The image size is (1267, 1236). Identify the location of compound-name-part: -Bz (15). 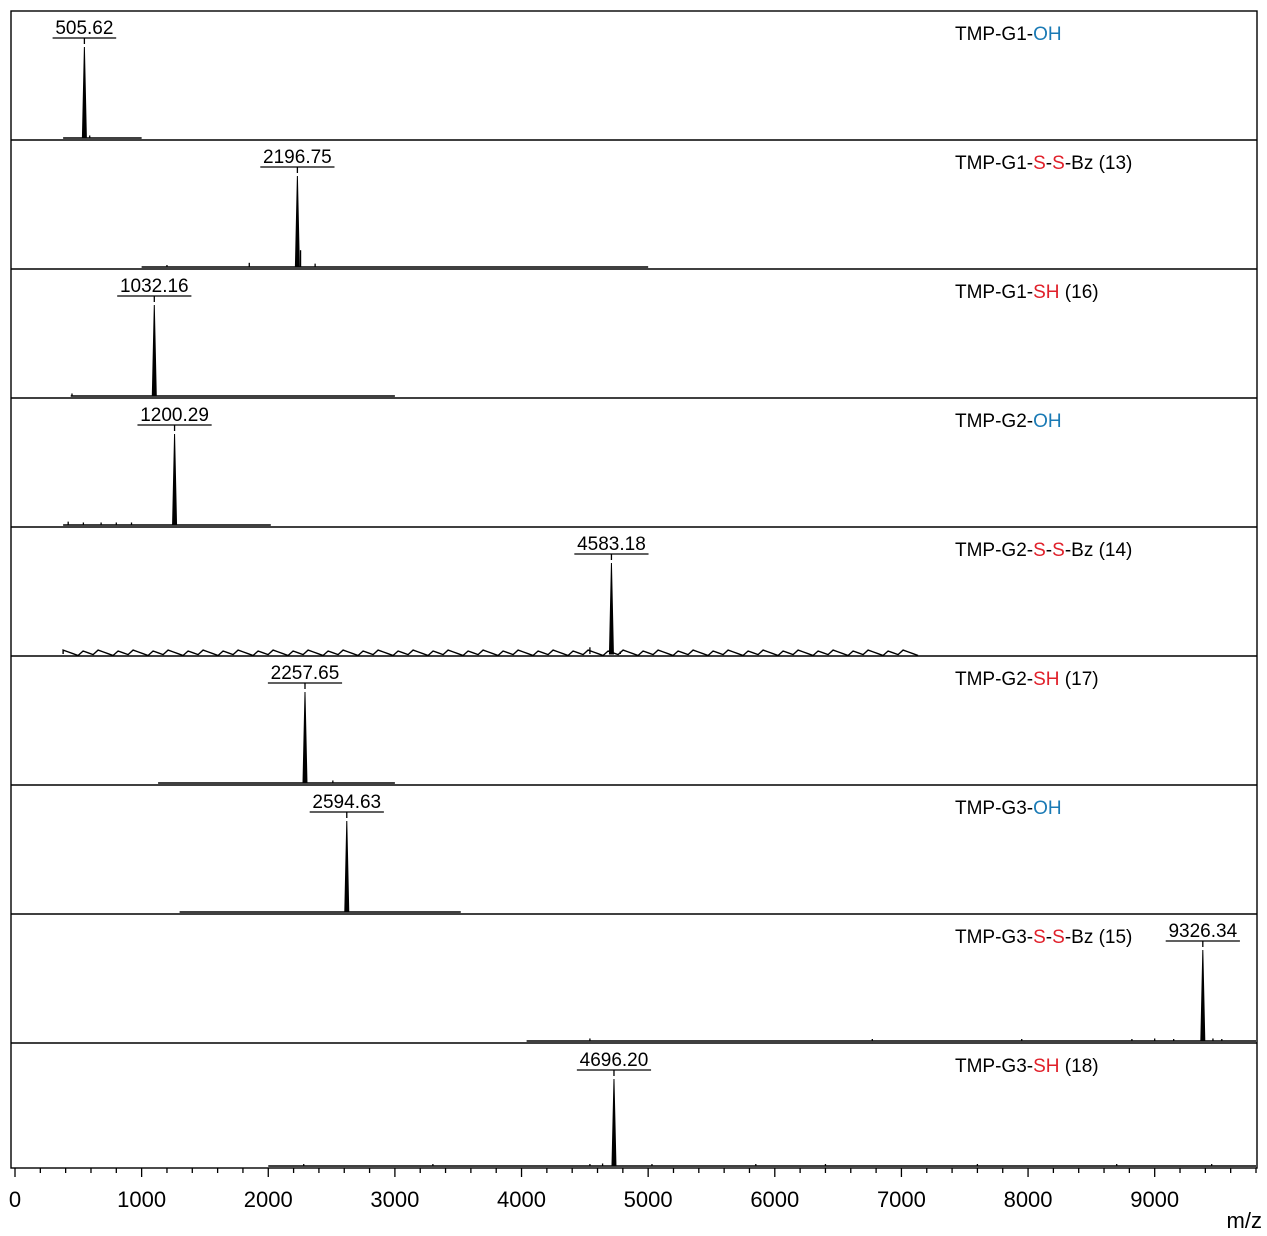
(1099, 937).